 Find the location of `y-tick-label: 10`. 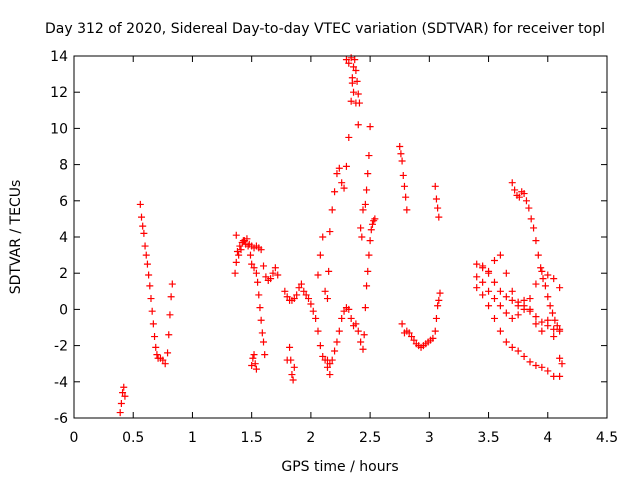

y-tick-label: 10 is located at coordinates (59, 129).